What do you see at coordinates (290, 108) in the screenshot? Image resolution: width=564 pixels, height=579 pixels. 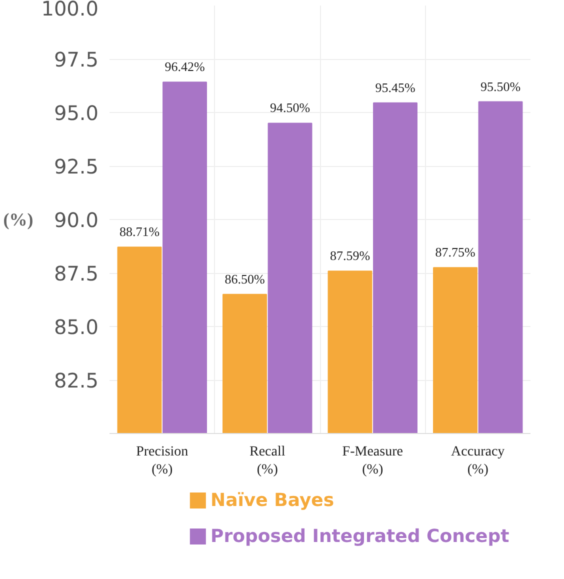 I see `data-label: 94.50%` at bounding box center [290, 108].